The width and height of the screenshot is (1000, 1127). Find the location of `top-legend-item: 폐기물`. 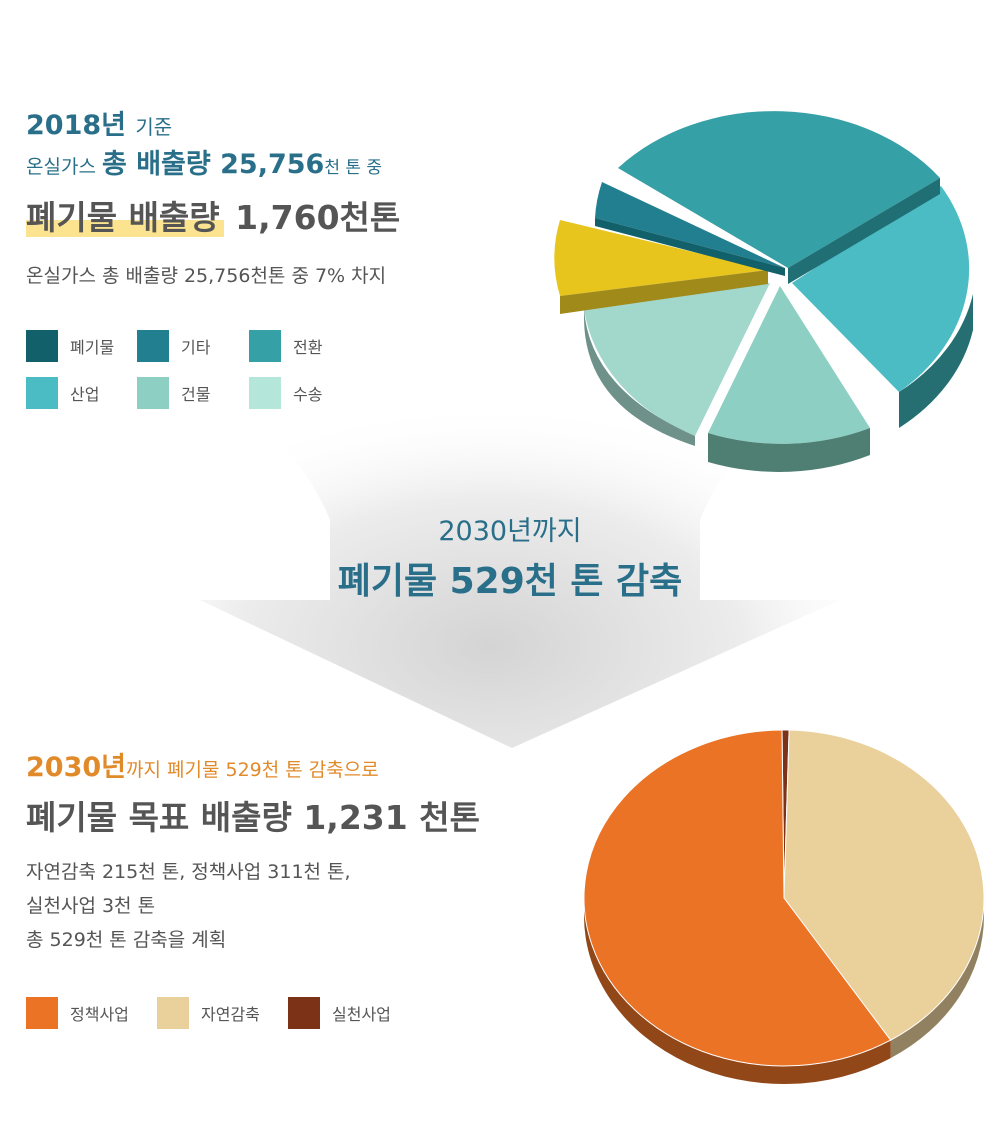

top-legend-item: 폐기물 is located at coordinates (70, 346).